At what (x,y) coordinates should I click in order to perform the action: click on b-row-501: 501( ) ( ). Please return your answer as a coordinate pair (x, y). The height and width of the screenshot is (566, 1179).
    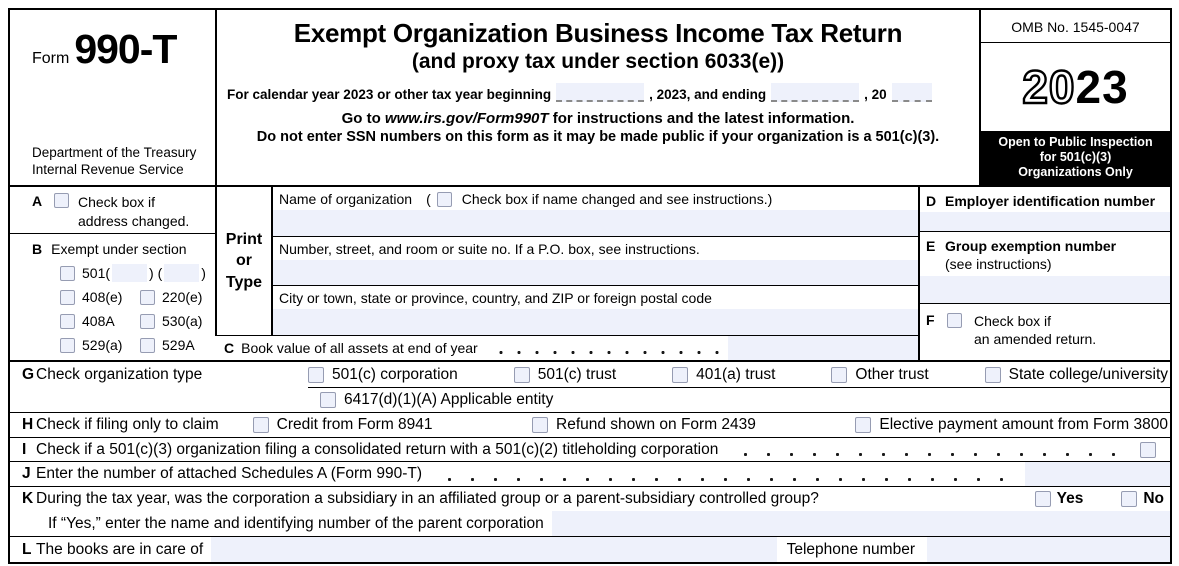
    Looking at the image, I should click on (123, 273).